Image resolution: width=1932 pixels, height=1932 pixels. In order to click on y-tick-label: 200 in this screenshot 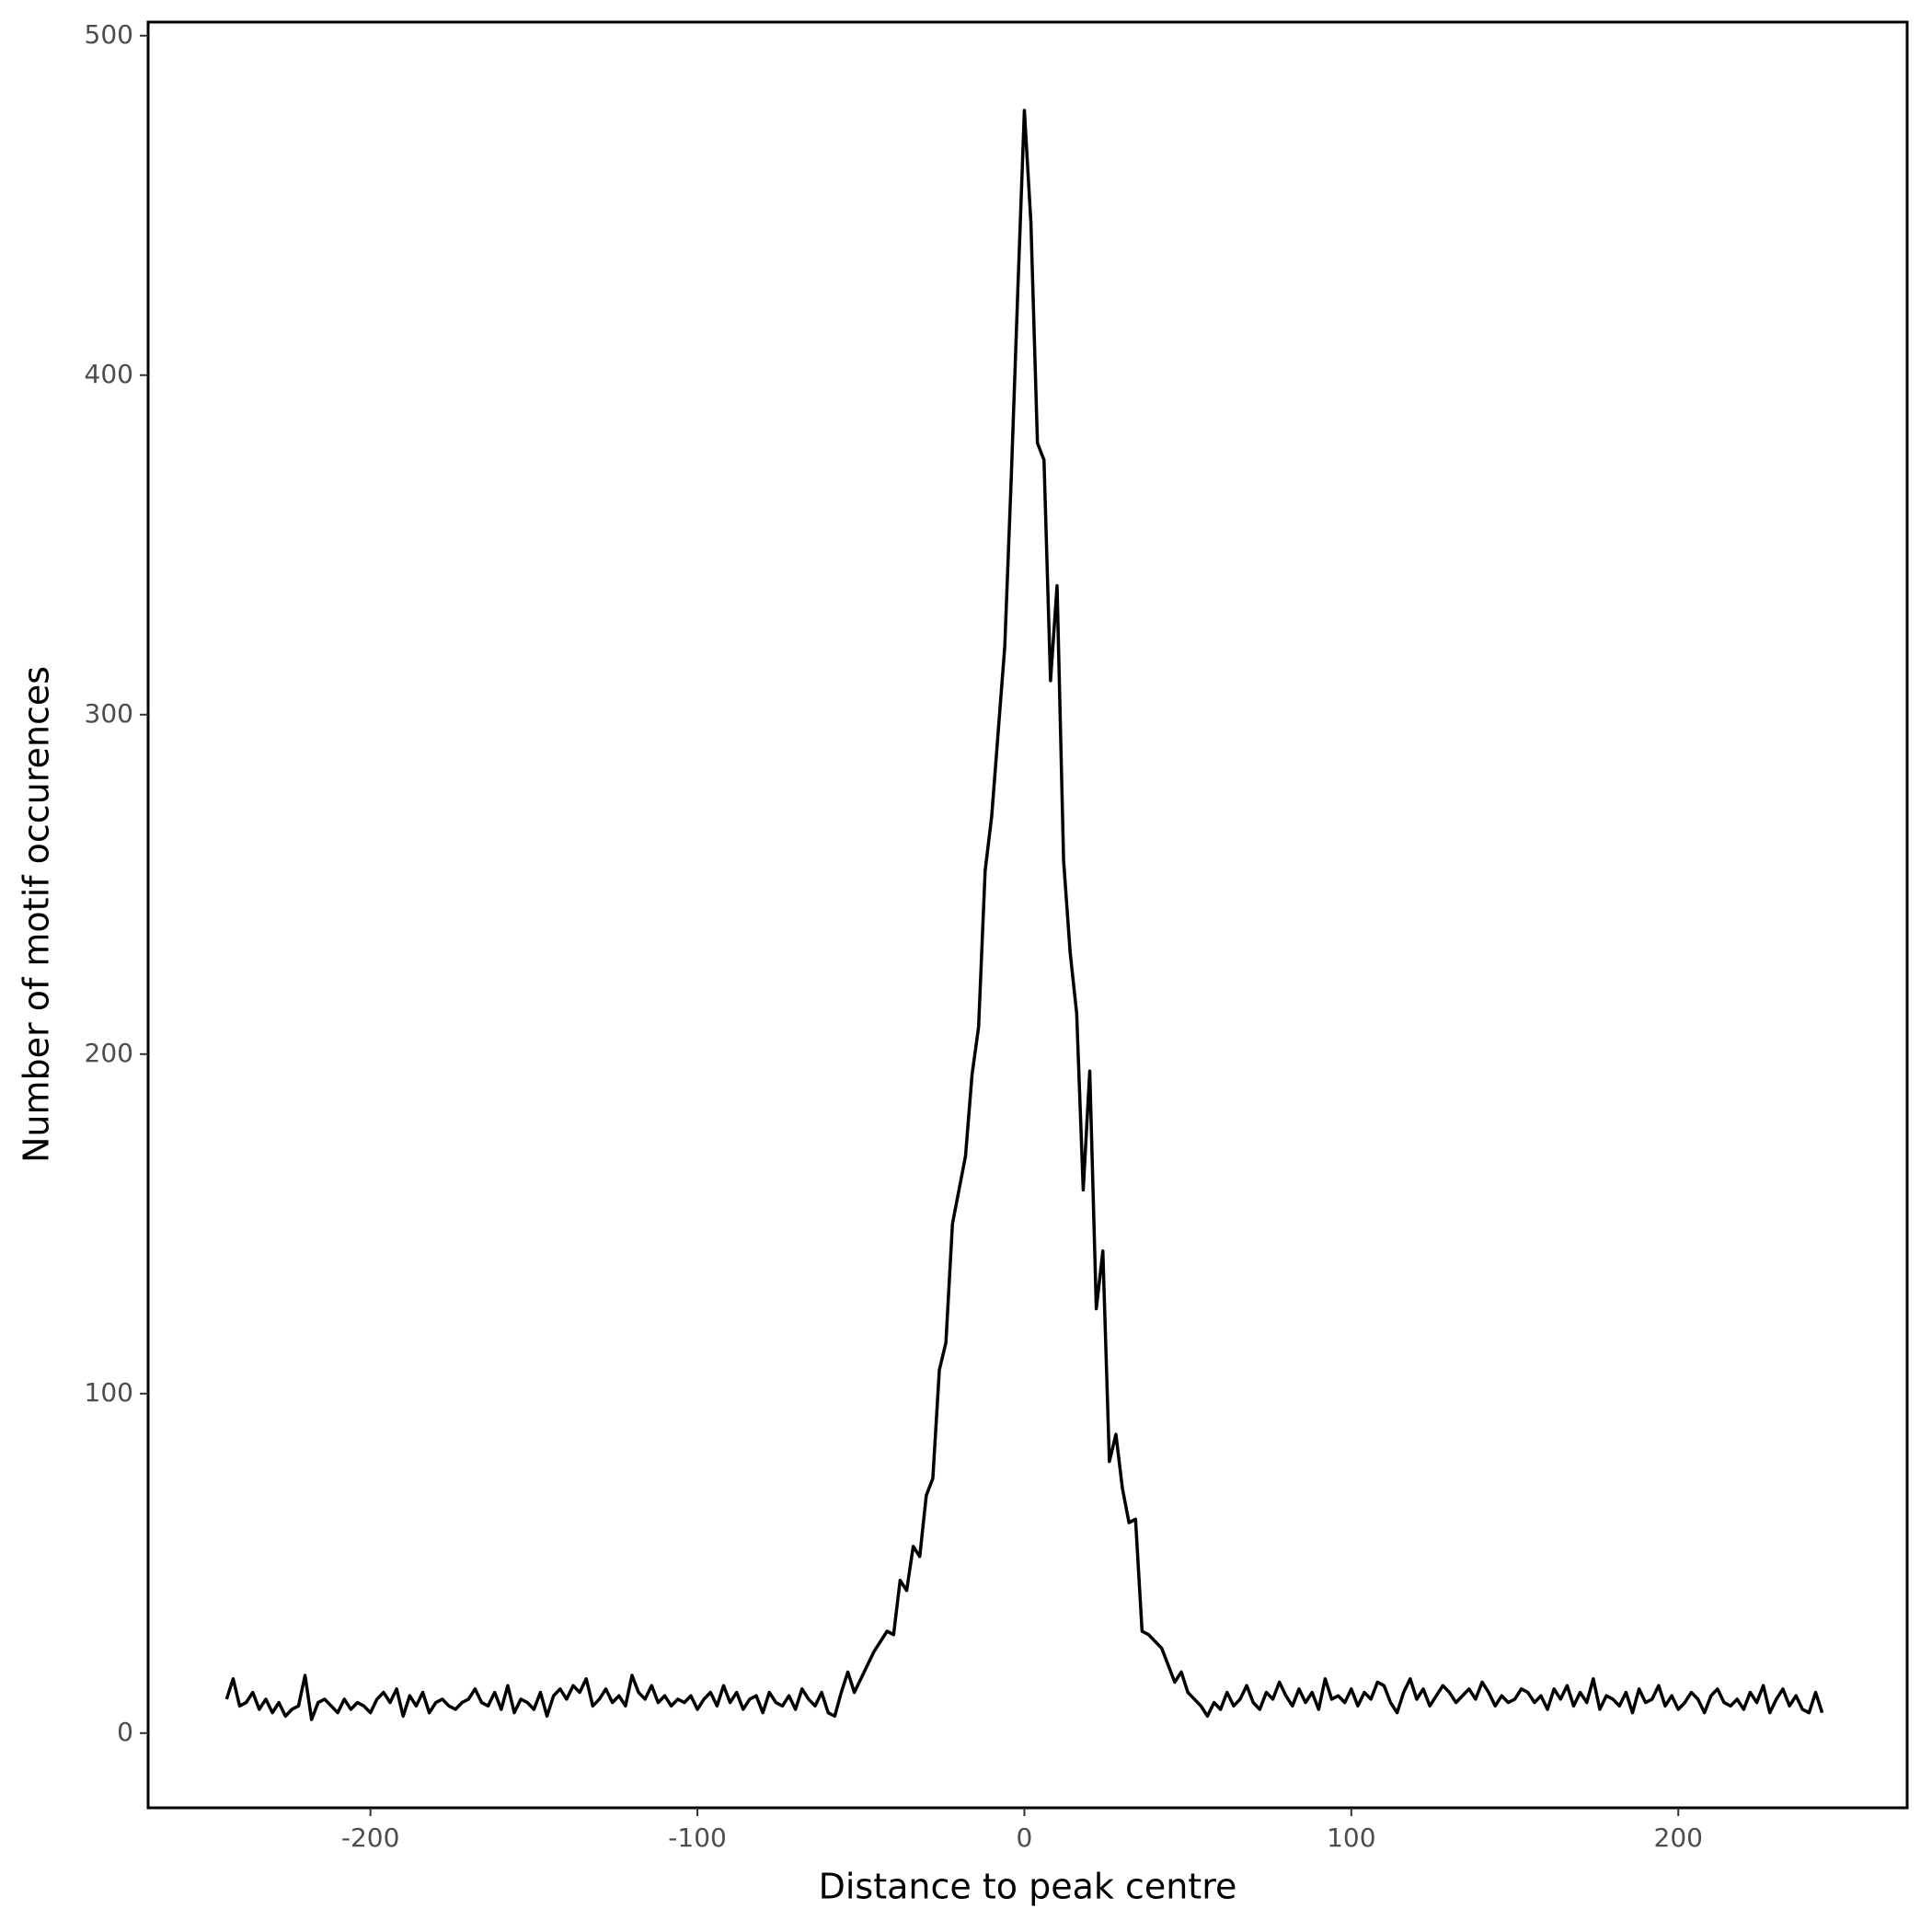, I will do `click(109, 1053)`.